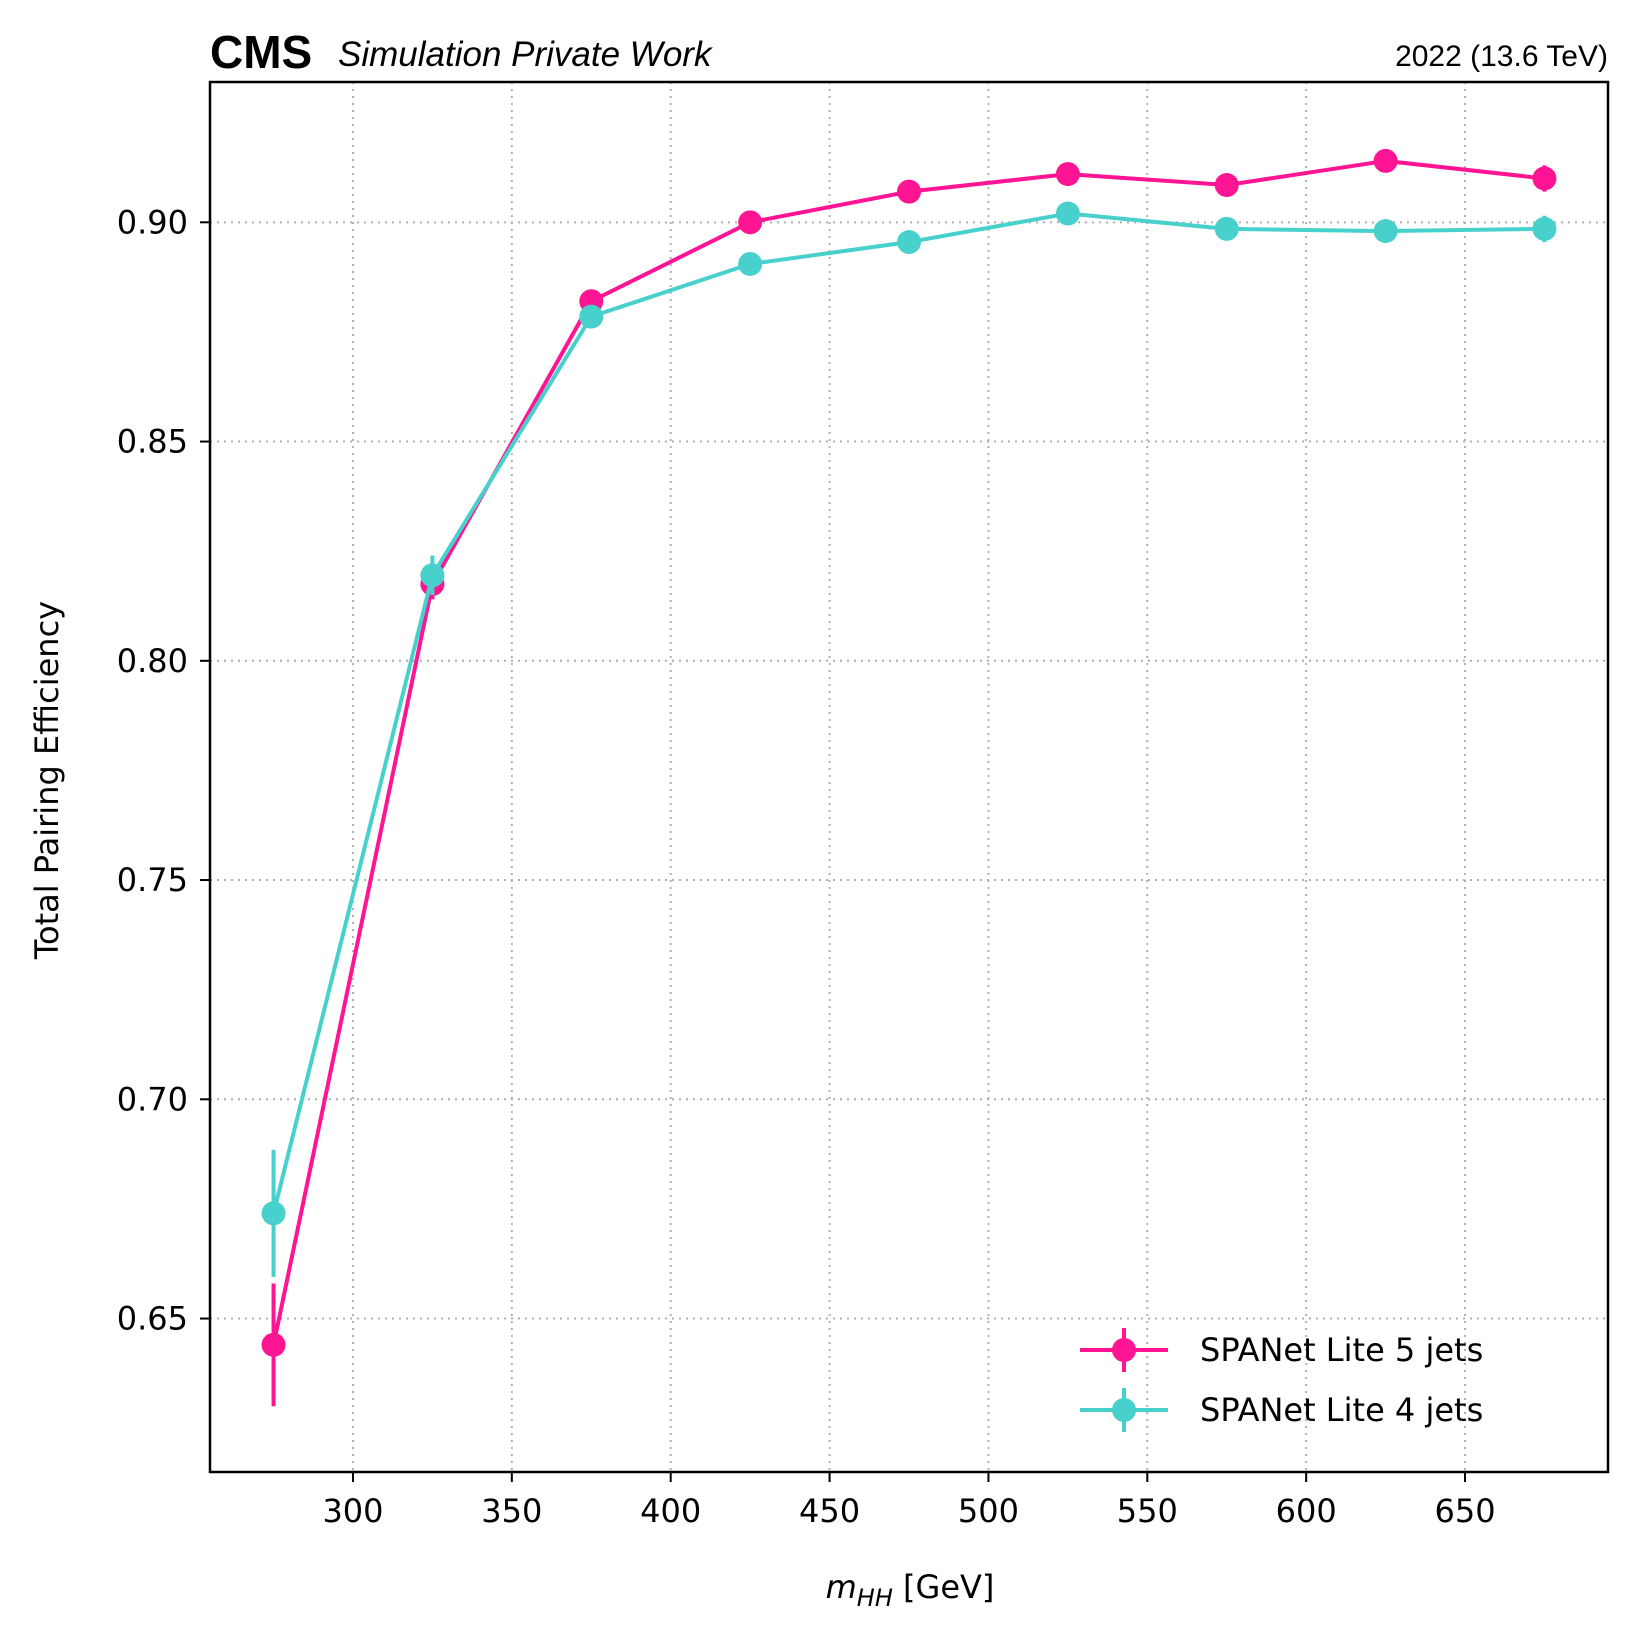 This screenshot has height=1625, width=1633. I want to click on legend-entry: SPANet Lite 4 jets, so click(1281, 1410).